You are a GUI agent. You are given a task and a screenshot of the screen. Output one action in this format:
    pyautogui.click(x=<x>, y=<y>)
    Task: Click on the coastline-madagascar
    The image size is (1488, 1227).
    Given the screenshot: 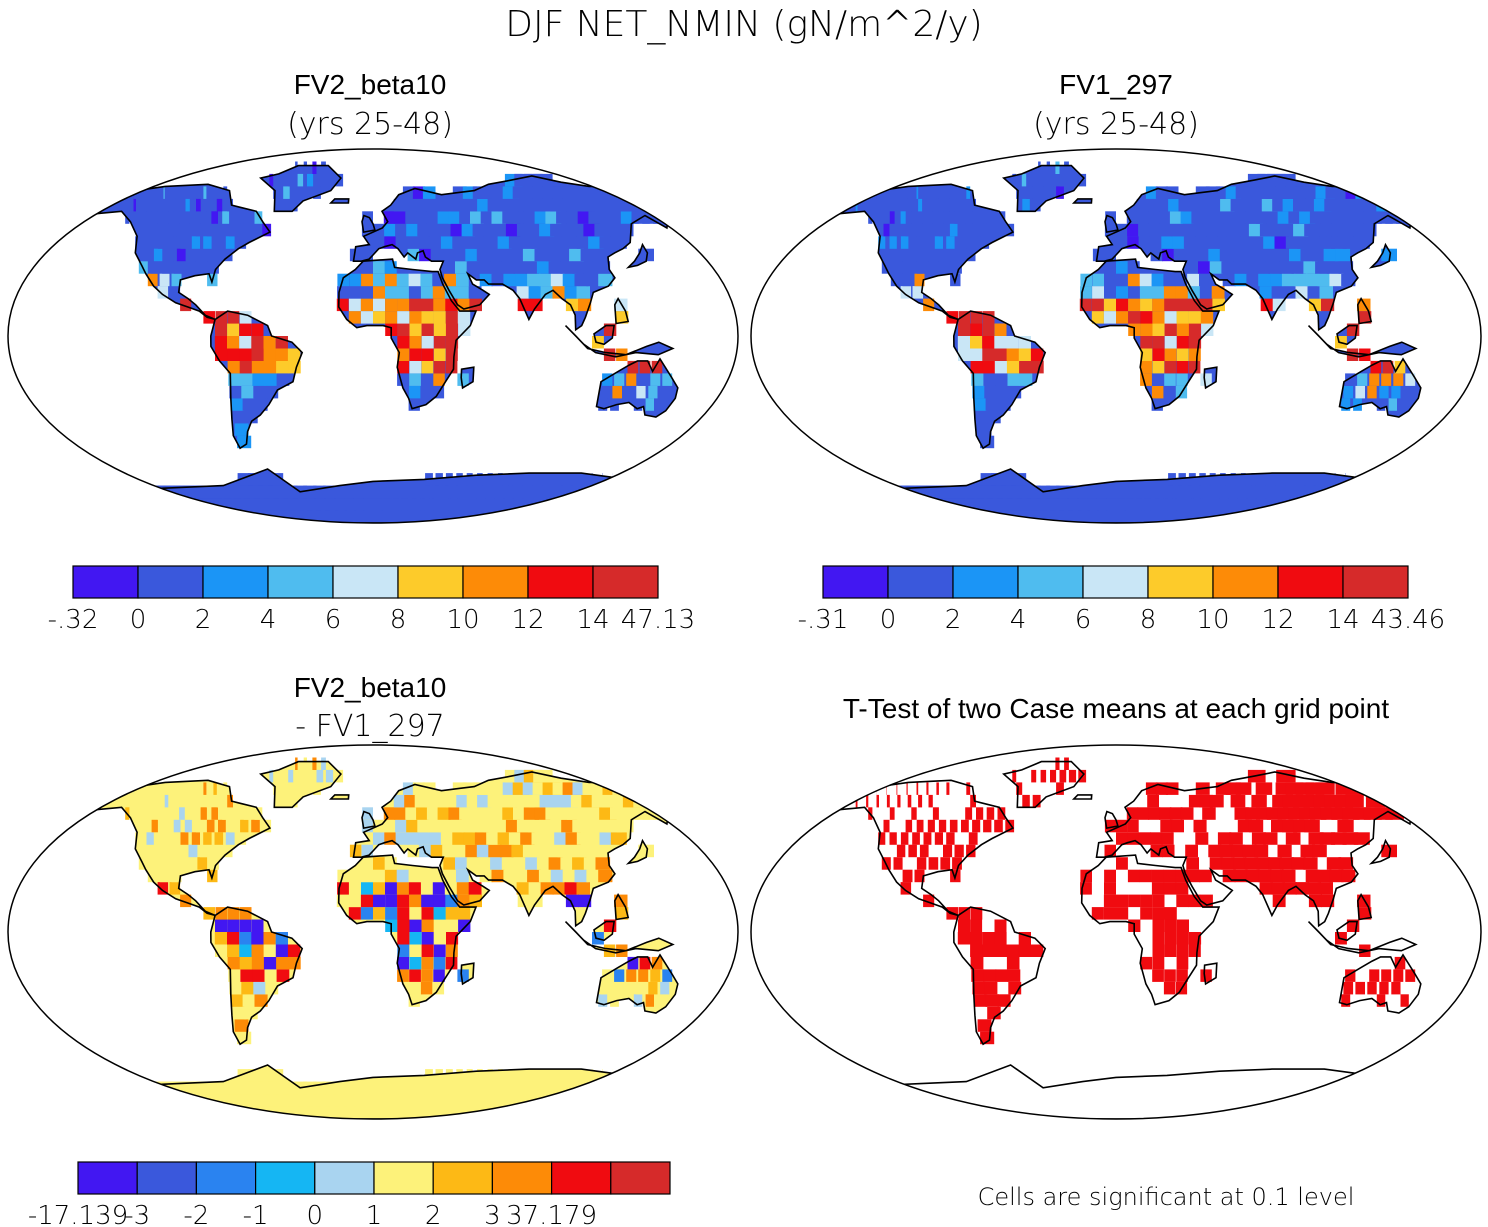 What is the action you would take?
    pyautogui.click(x=1210, y=974)
    